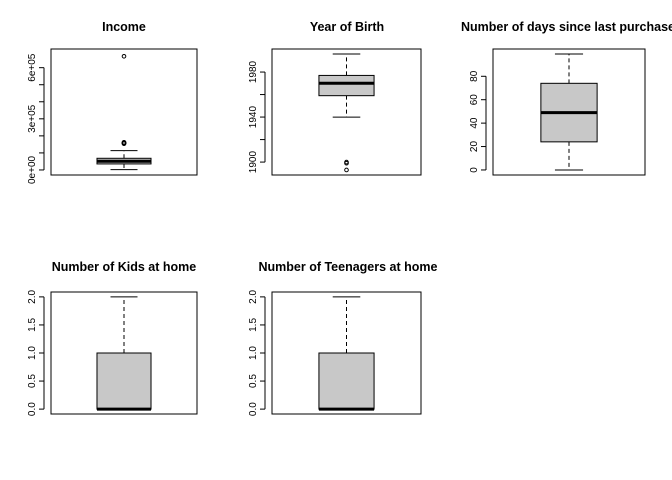 The height and width of the screenshot is (480, 672). Describe the element at coordinates (347, 27) in the screenshot. I see `panel-title: Year of Birth` at that location.